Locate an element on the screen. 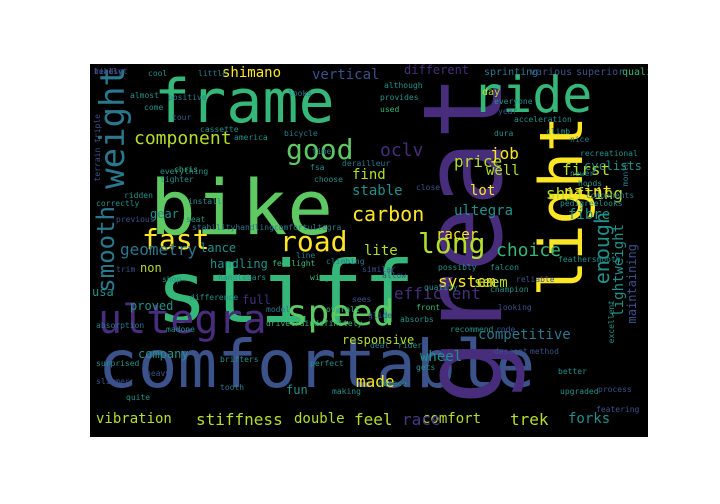 The width and height of the screenshot is (720, 504). word: first is located at coordinates (586, 169).